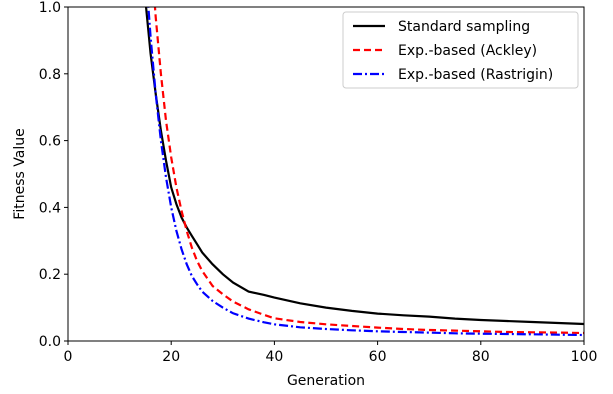 This screenshot has width=613, height=394. Describe the element at coordinates (50, 275) in the screenshot. I see `y-tick-label: 0.2` at that location.